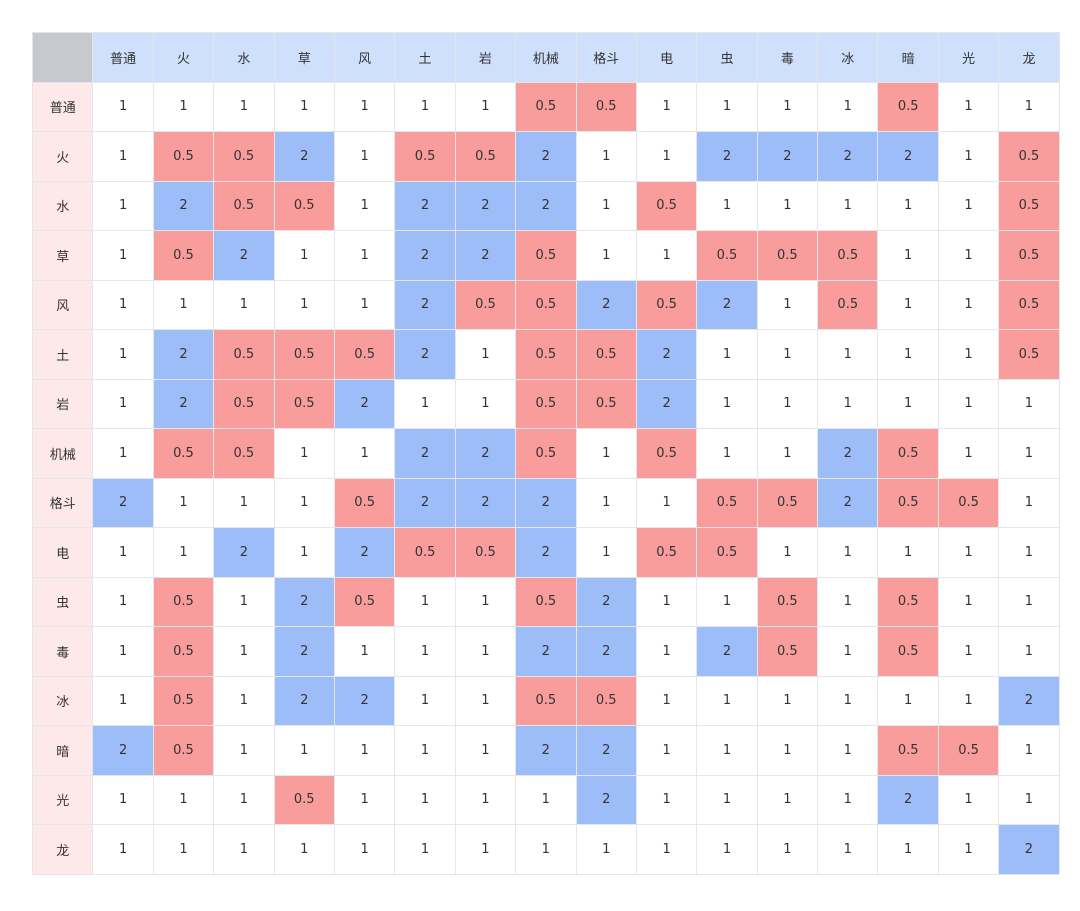 Image resolution: width=1080 pixels, height=911 pixels. Describe the element at coordinates (364, 57) in the screenshot. I see `column-header: 风` at that location.